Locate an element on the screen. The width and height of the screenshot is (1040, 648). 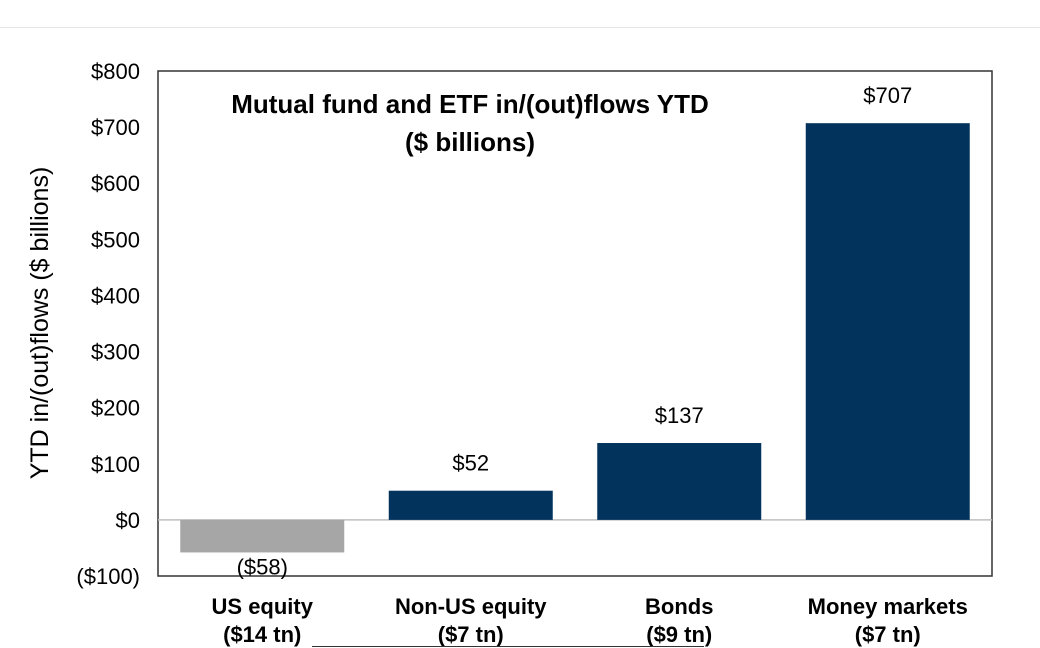
chart-title-line-2: ($ billions) is located at coordinates (470, 142).